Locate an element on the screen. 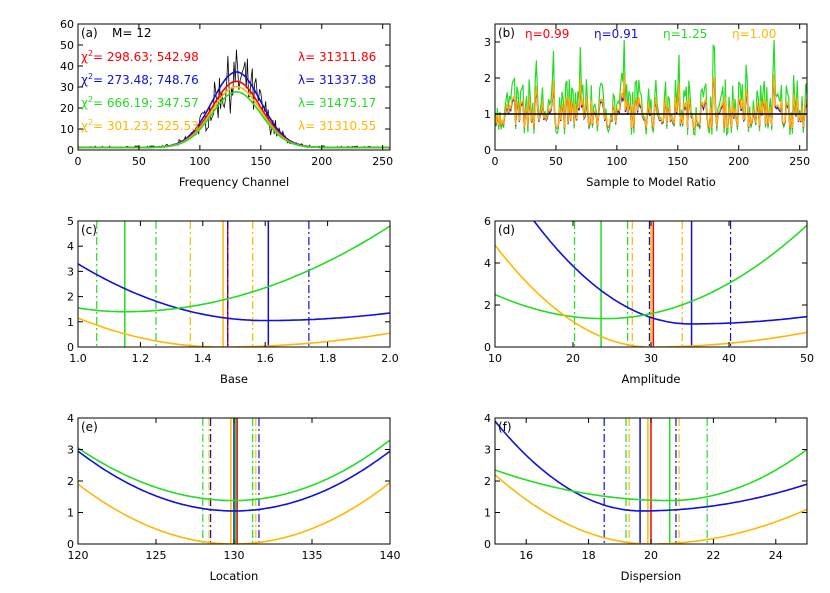  annotation-orange: χ2= 301.23; 525.53 λ= 31310.55 is located at coordinates (228, 125).